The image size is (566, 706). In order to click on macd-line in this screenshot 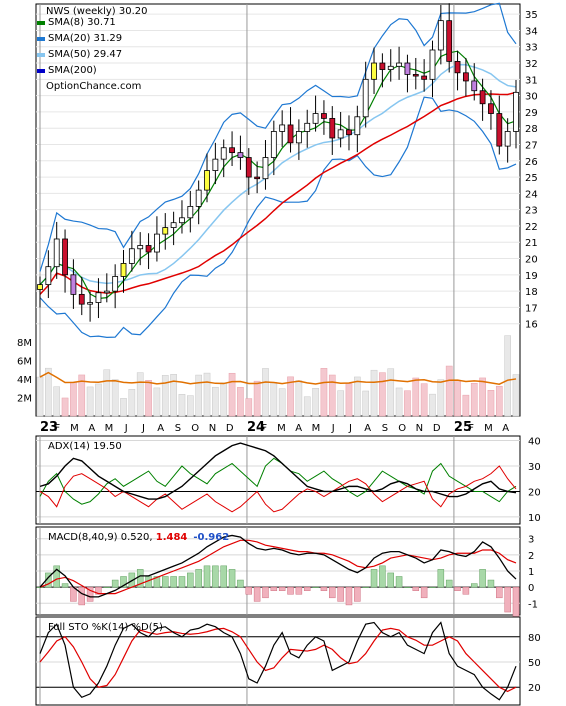, I will do `click(278, 566)`.